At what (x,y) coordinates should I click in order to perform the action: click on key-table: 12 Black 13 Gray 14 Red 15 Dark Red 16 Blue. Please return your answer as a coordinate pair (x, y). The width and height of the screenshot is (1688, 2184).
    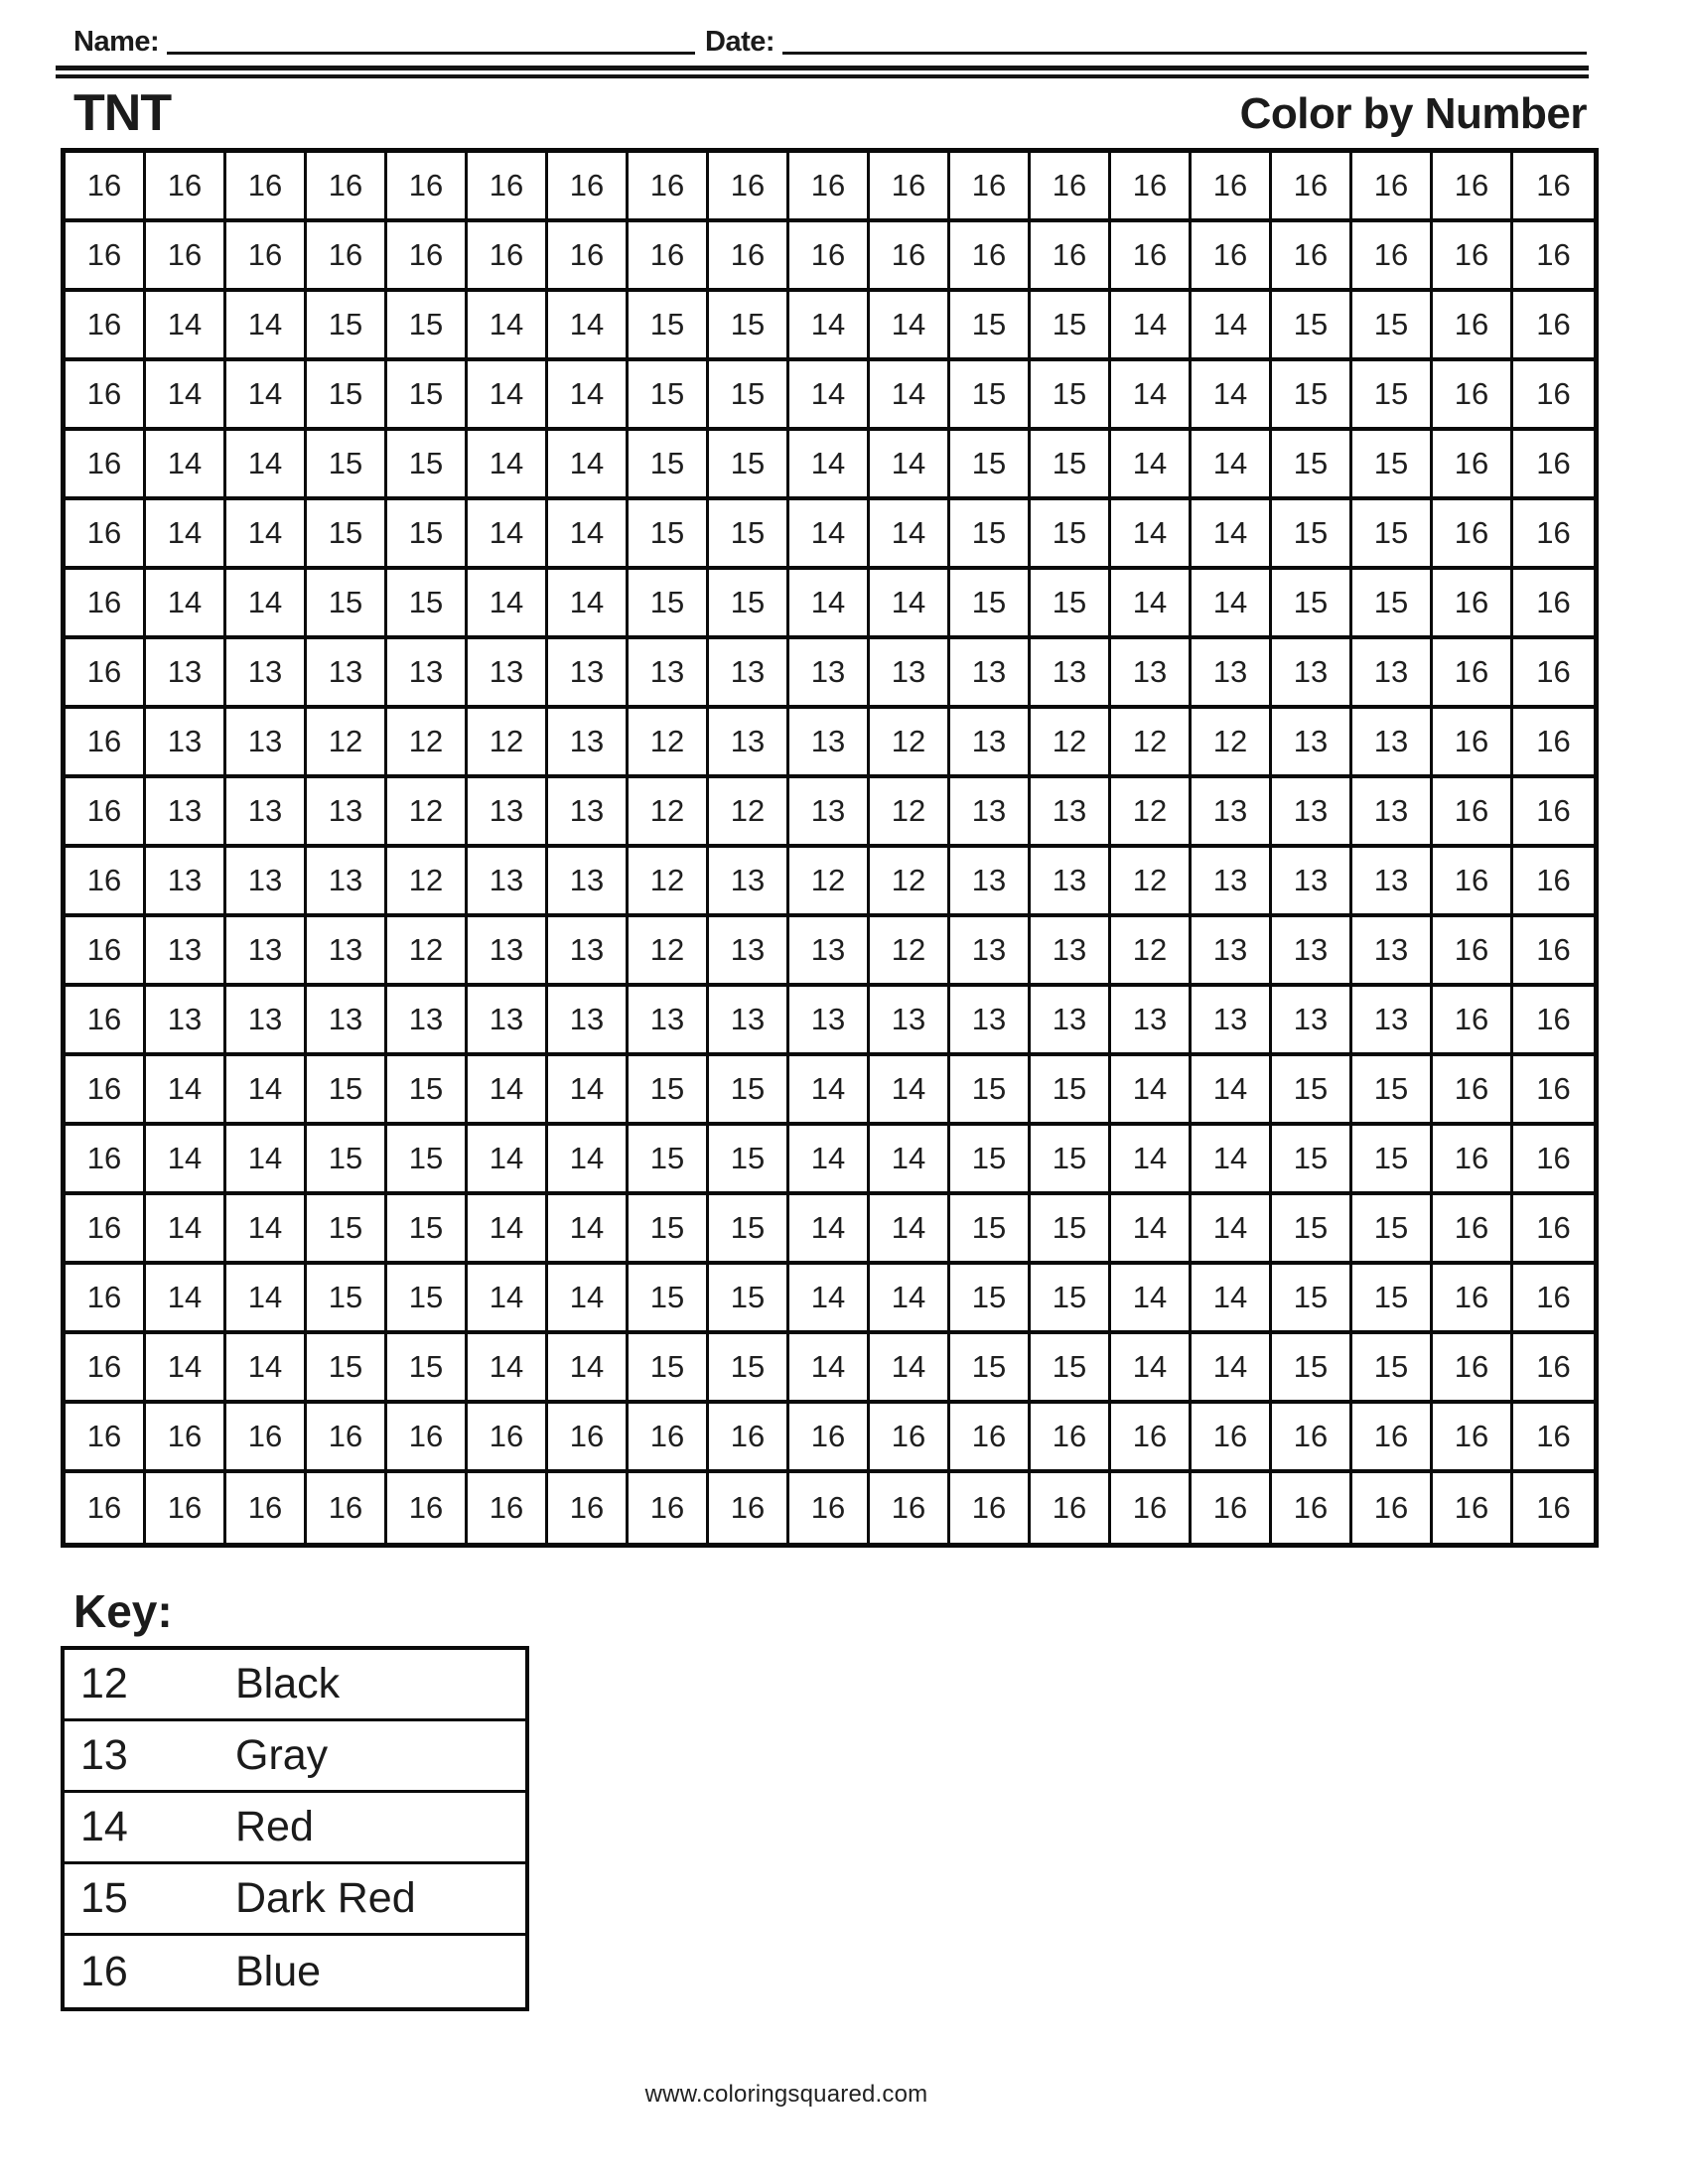
    Looking at the image, I should click on (295, 1828).